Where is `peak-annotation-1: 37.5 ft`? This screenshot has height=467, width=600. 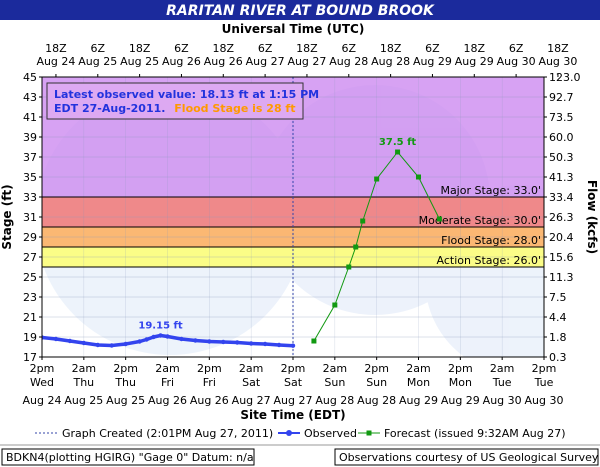 peak-annotation-1: 37.5 ft is located at coordinates (398, 142).